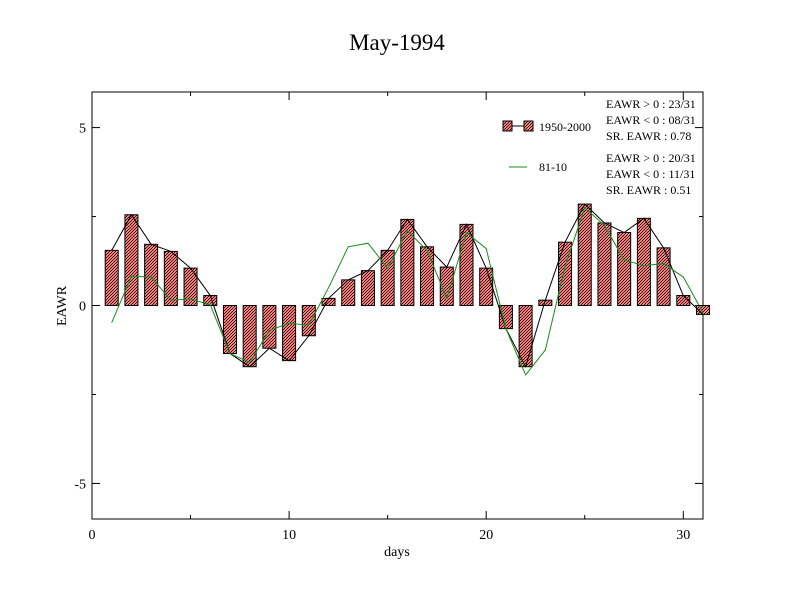  I want to click on x-tick-label: 10, so click(289, 535).